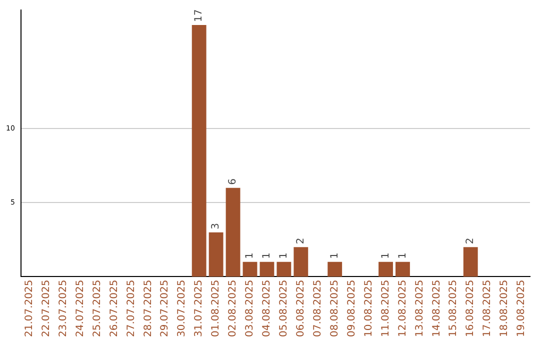  Describe the element at coordinates (488, 309) in the screenshot. I see `x-tick-label: 17.08.2025` at that location.